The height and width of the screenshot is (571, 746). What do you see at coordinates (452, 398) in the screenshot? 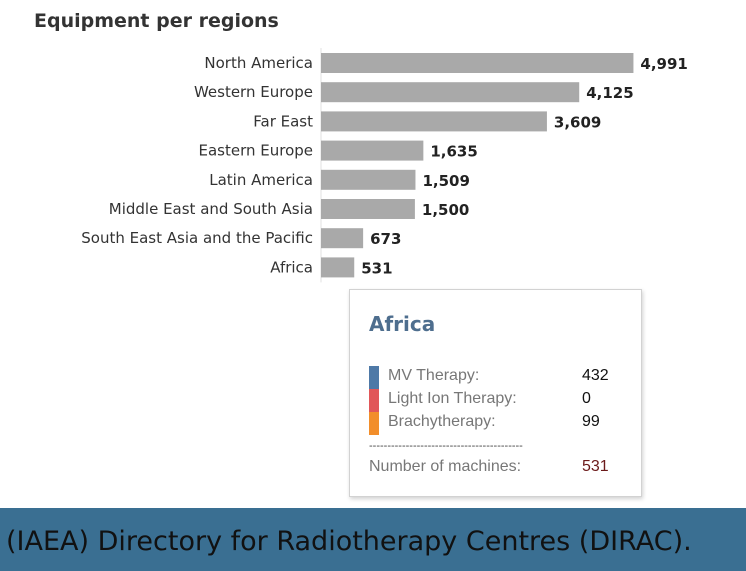
I see `tooltip-row-label: Light Ion Therapy:` at bounding box center [452, 398].